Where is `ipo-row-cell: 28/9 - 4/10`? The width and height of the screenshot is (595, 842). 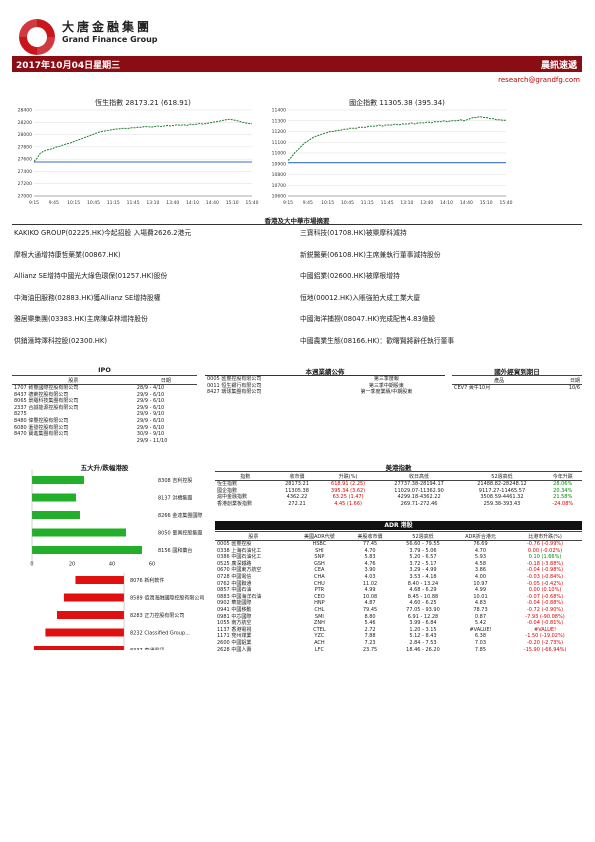 ipo-row-cell: 28/9 - 4/10 is located at coordinates (150, 388).